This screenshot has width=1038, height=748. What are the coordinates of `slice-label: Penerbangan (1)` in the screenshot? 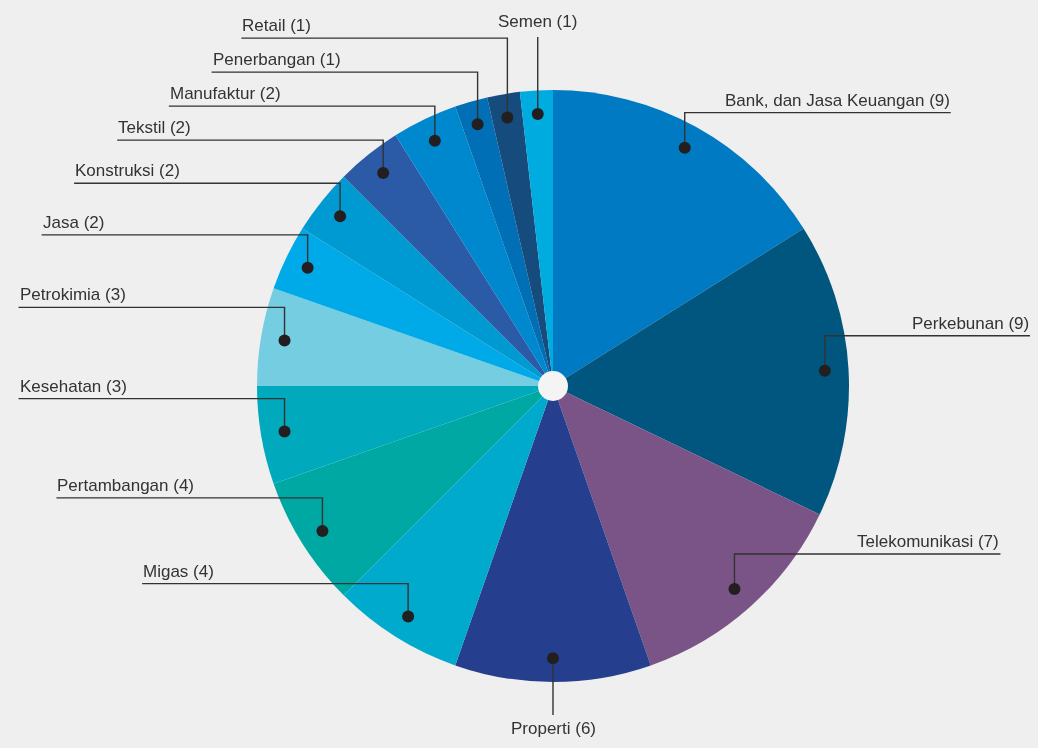 It's located at (277, 59).